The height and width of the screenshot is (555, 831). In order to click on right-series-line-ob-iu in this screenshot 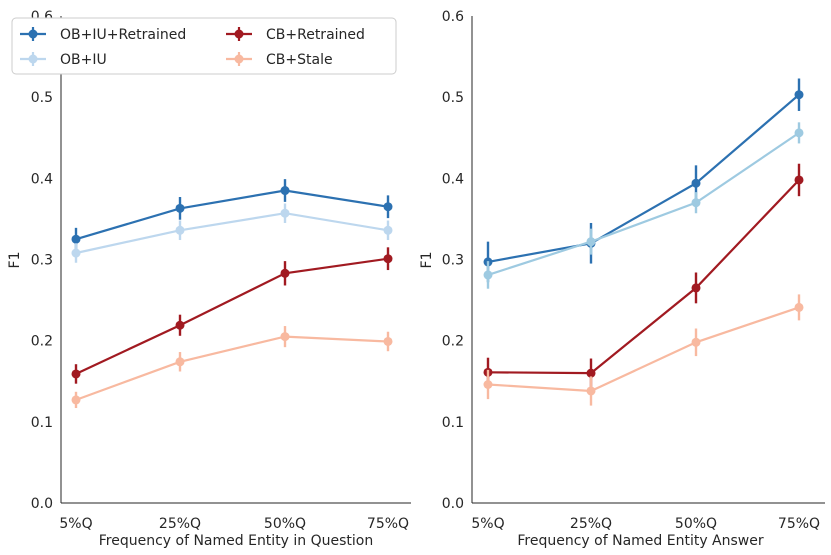, I will do `click(643, 203)`.